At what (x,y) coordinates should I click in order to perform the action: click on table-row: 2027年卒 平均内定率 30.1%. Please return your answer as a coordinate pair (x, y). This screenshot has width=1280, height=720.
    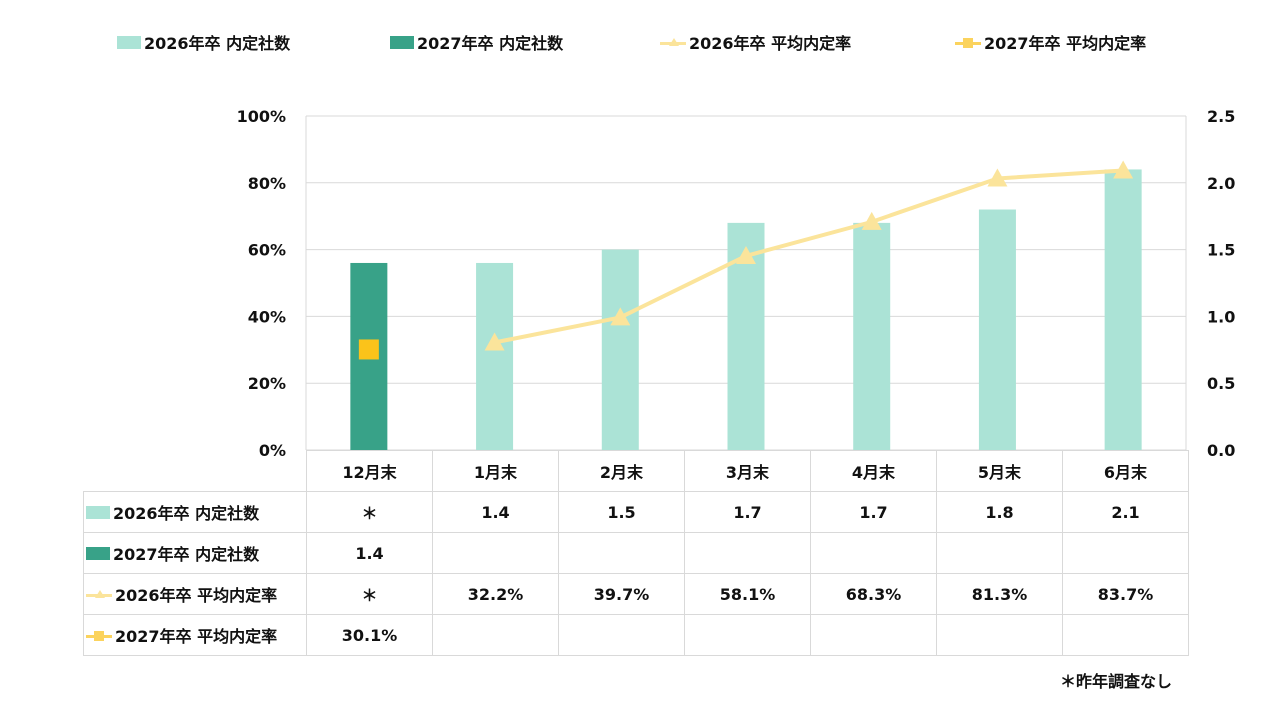
    Looking at the image, I should click on (636, 635).